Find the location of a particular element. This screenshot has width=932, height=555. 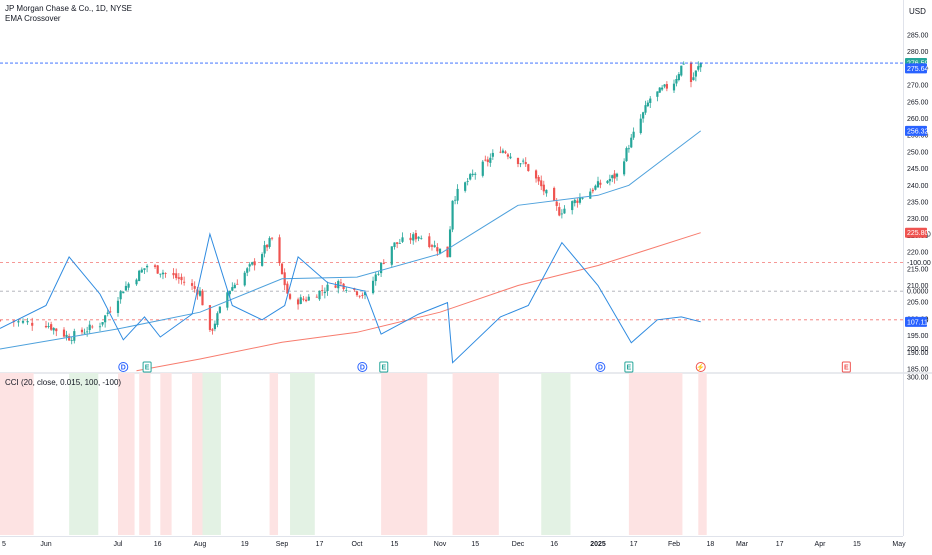

cci-tag is located at coordinates (916, 321).